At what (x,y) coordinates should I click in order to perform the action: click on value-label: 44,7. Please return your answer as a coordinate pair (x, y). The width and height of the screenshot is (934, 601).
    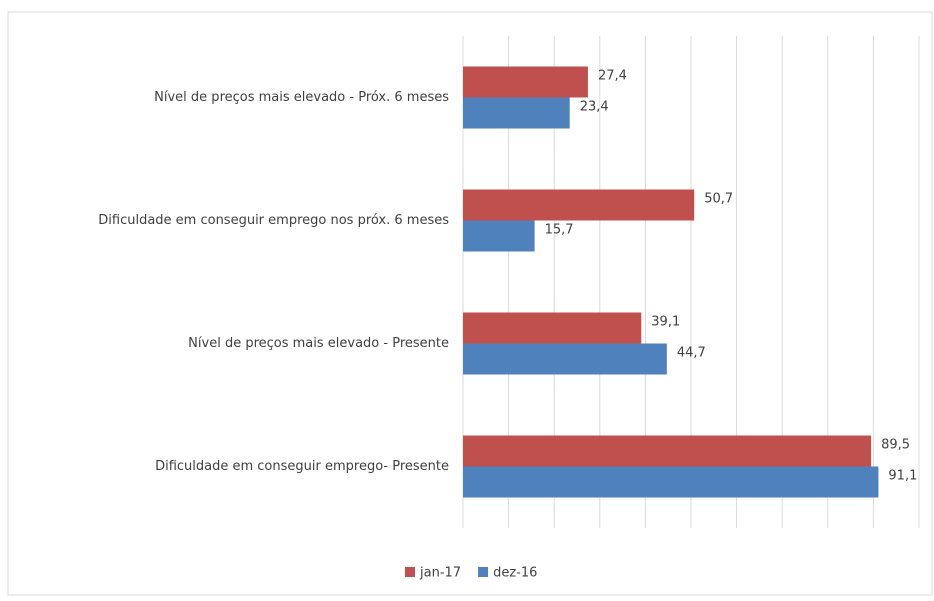
    Looking at the image, I should click on (691, 353).